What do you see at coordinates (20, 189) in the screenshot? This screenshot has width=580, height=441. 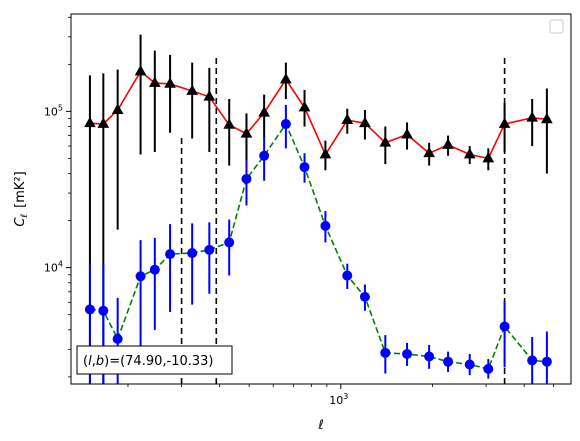 I see `y-axis-label-unit: [mK²]` at bounding box center [20, 189].